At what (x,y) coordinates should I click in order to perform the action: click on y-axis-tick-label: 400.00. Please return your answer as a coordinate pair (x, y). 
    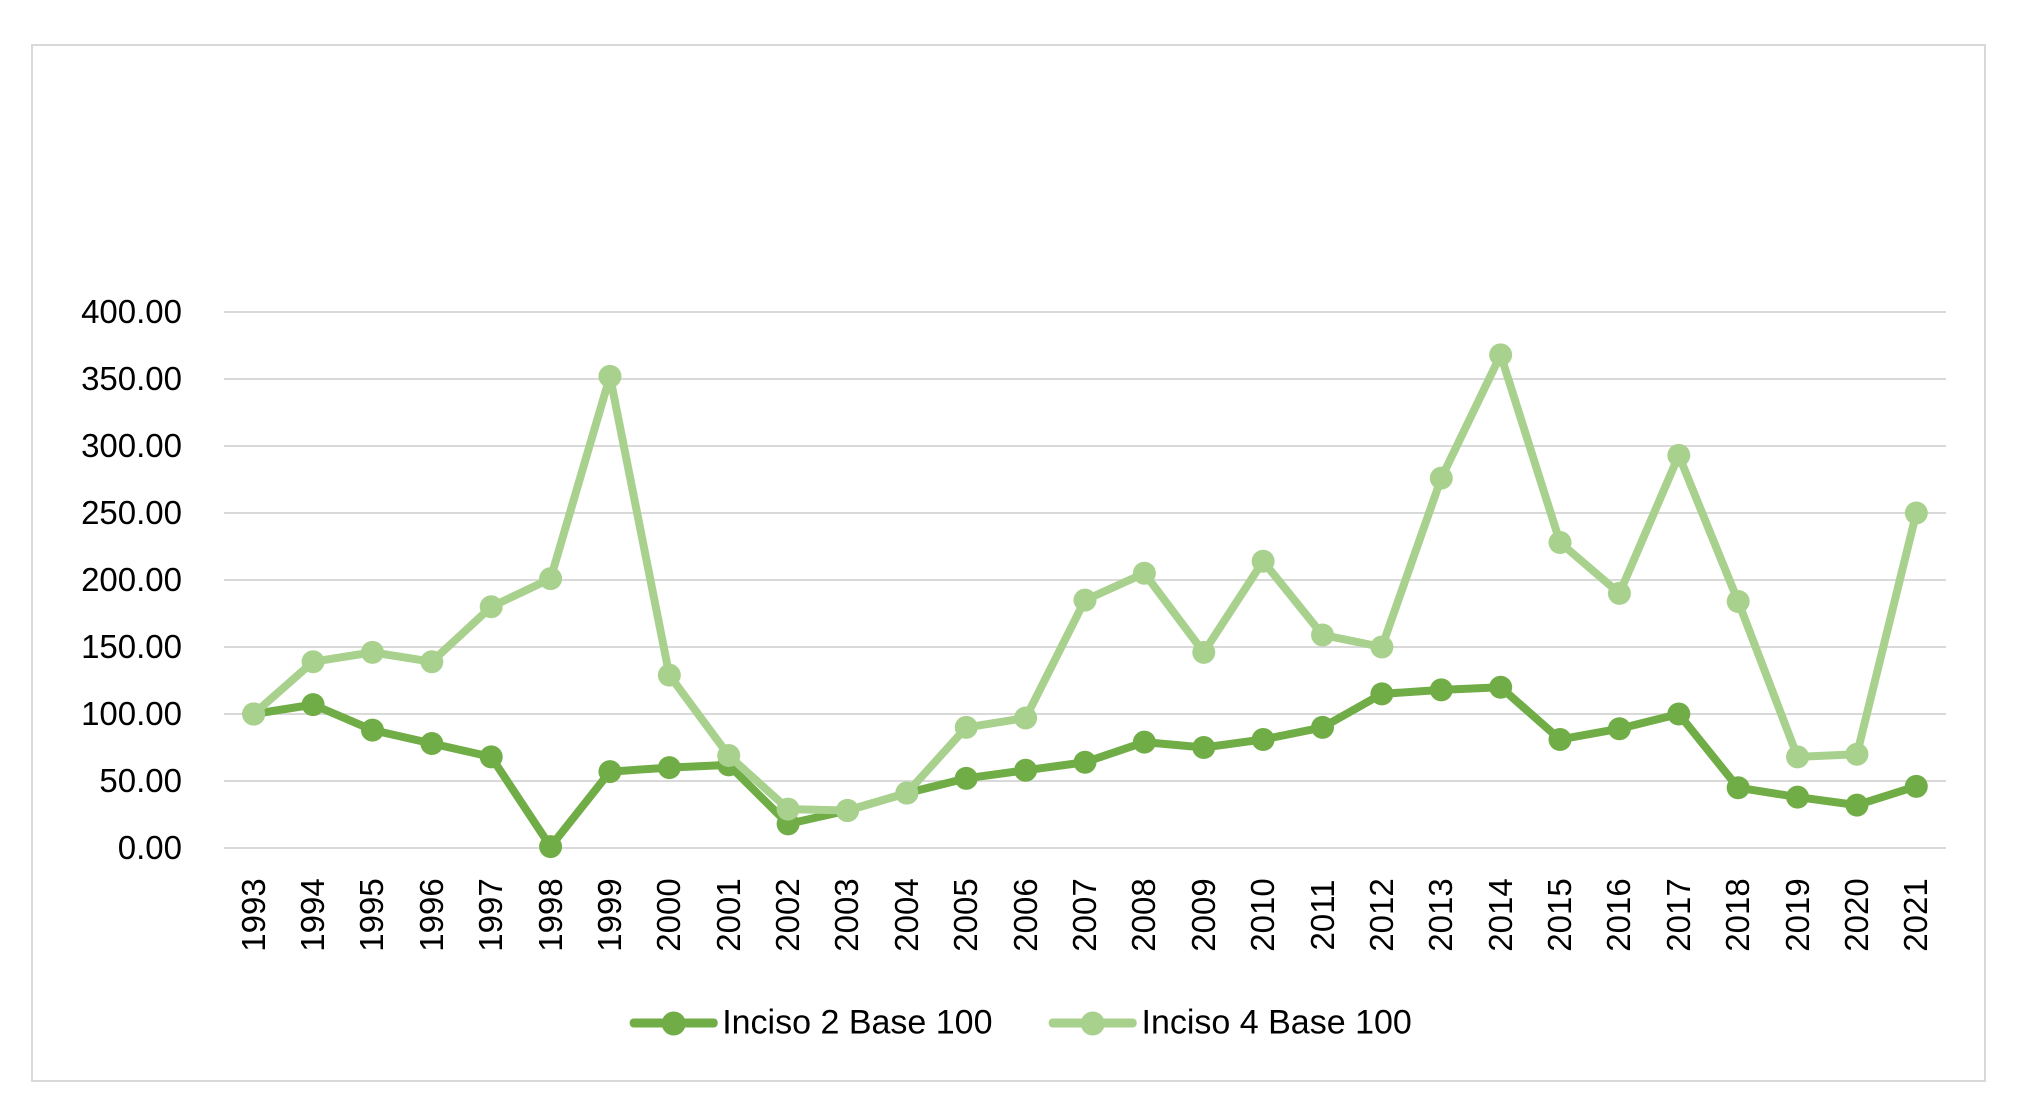
    Looking at the image, I should click on (131, 311).